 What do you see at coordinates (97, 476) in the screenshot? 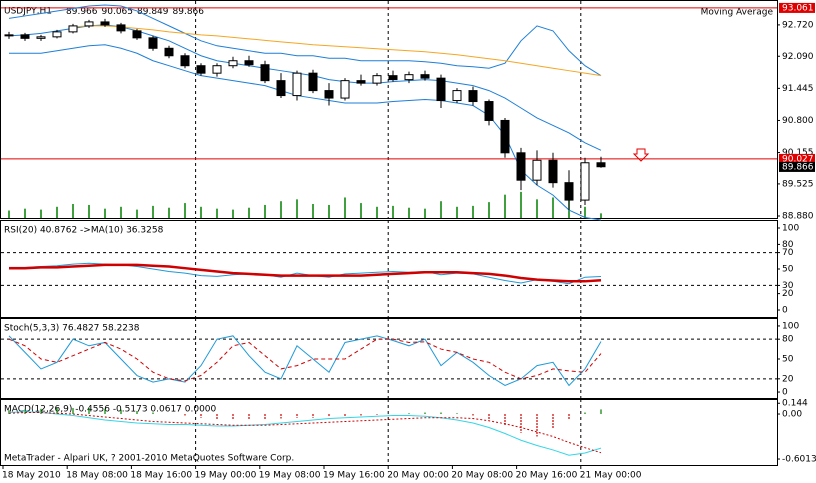
I see `x-tick-label: 18 May 08:00` at bounding box center [97, 476].